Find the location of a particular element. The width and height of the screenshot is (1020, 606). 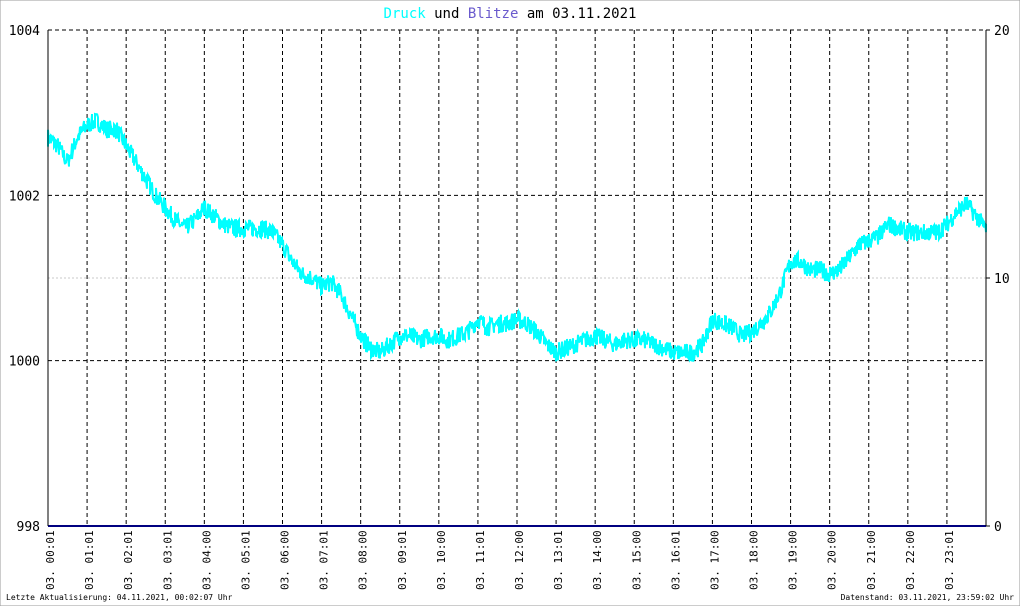

x-tick-label: 03. 13:01 is located at coordinates (558, 560).